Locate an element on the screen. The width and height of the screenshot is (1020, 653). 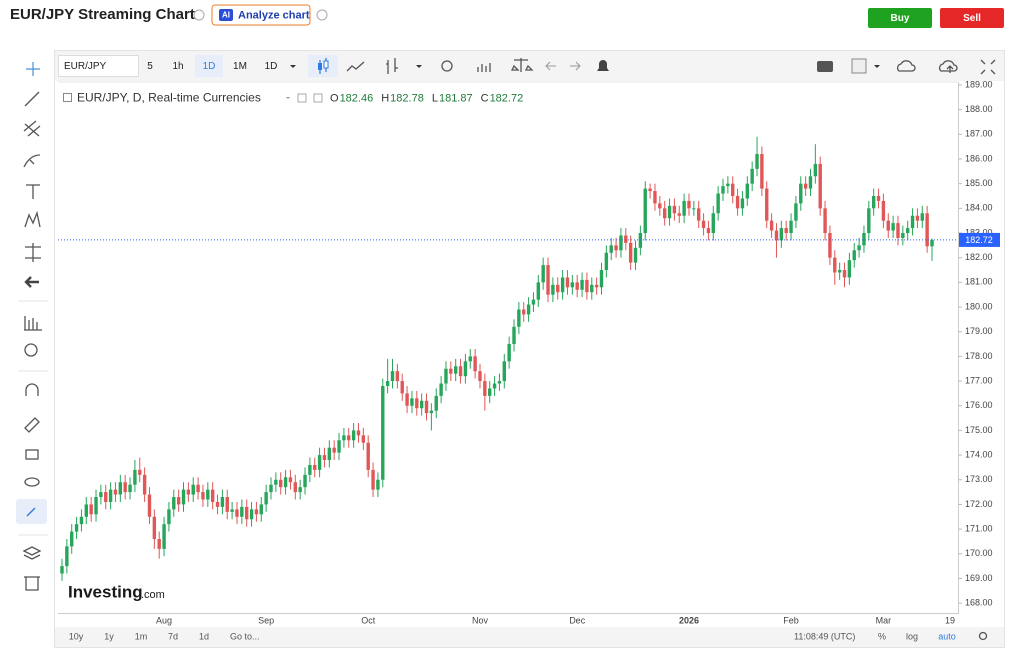
redo-icon is located at coordinates (575, 66).